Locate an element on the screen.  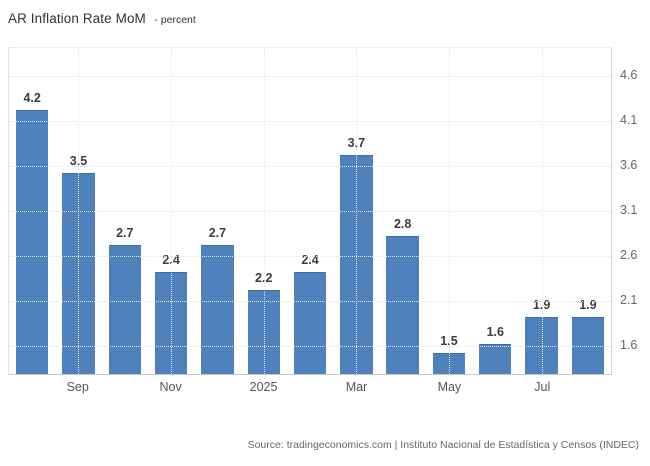
y-tick-label: 1.6 is located at coordinates (629, 345).